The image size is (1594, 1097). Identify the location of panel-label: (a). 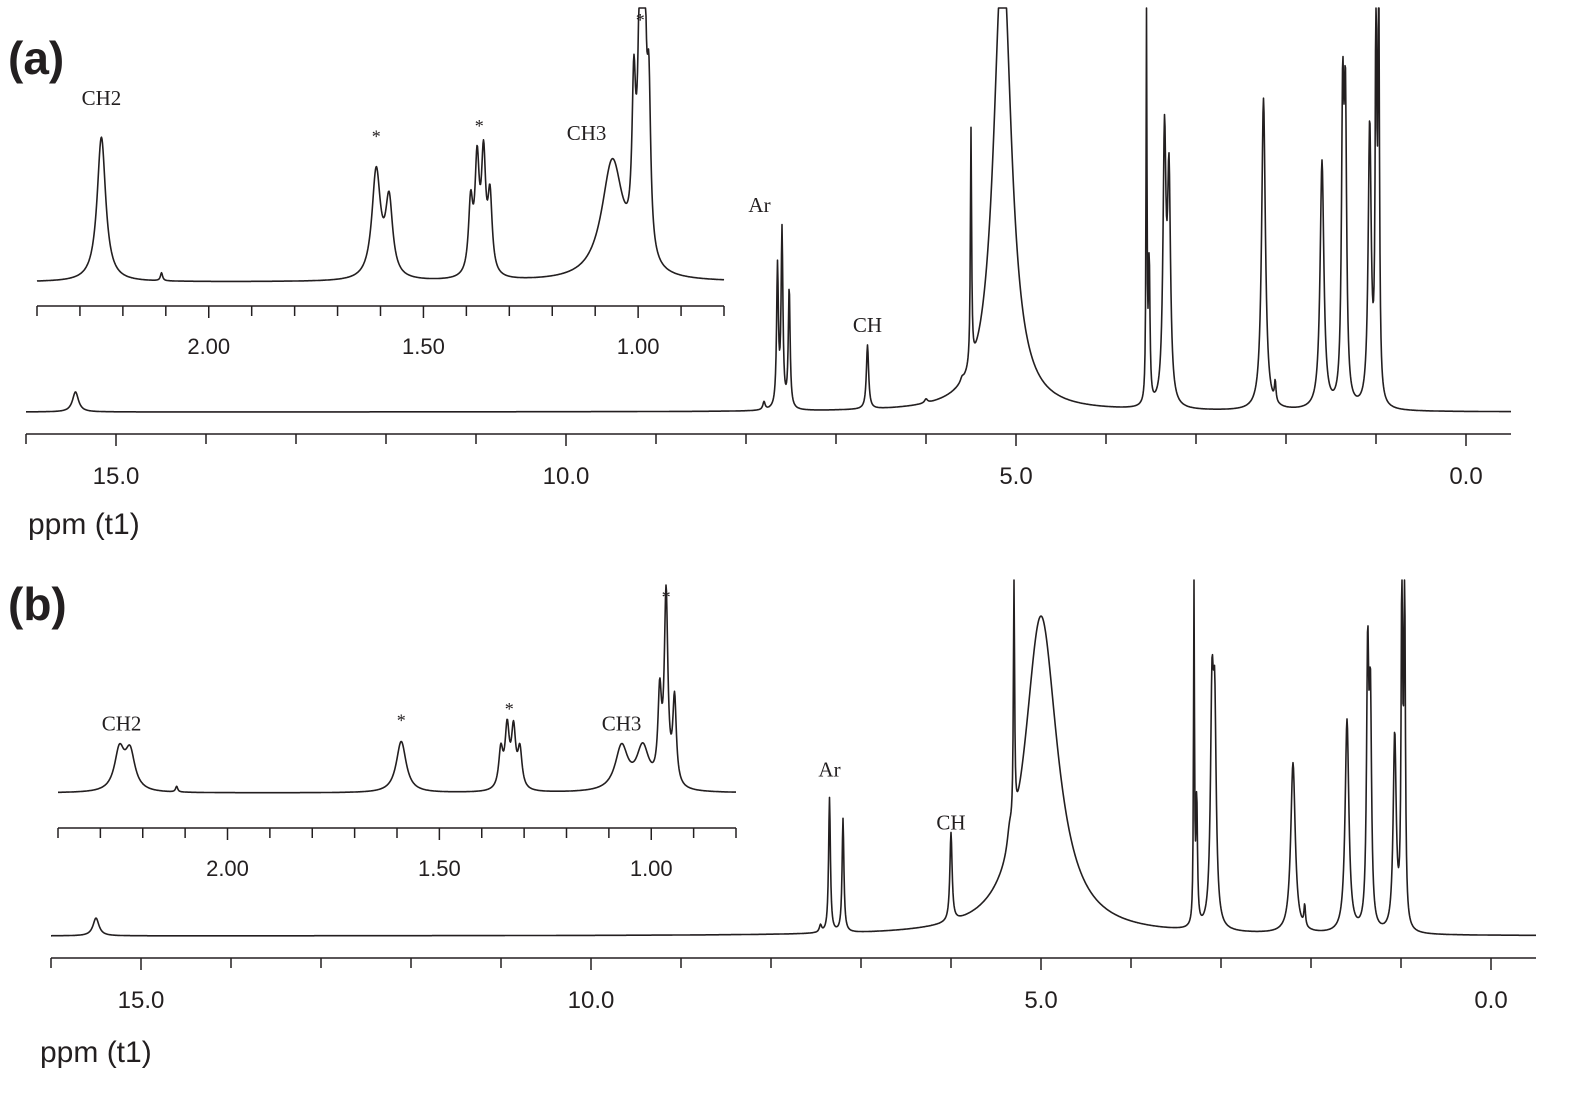
(36, 58).